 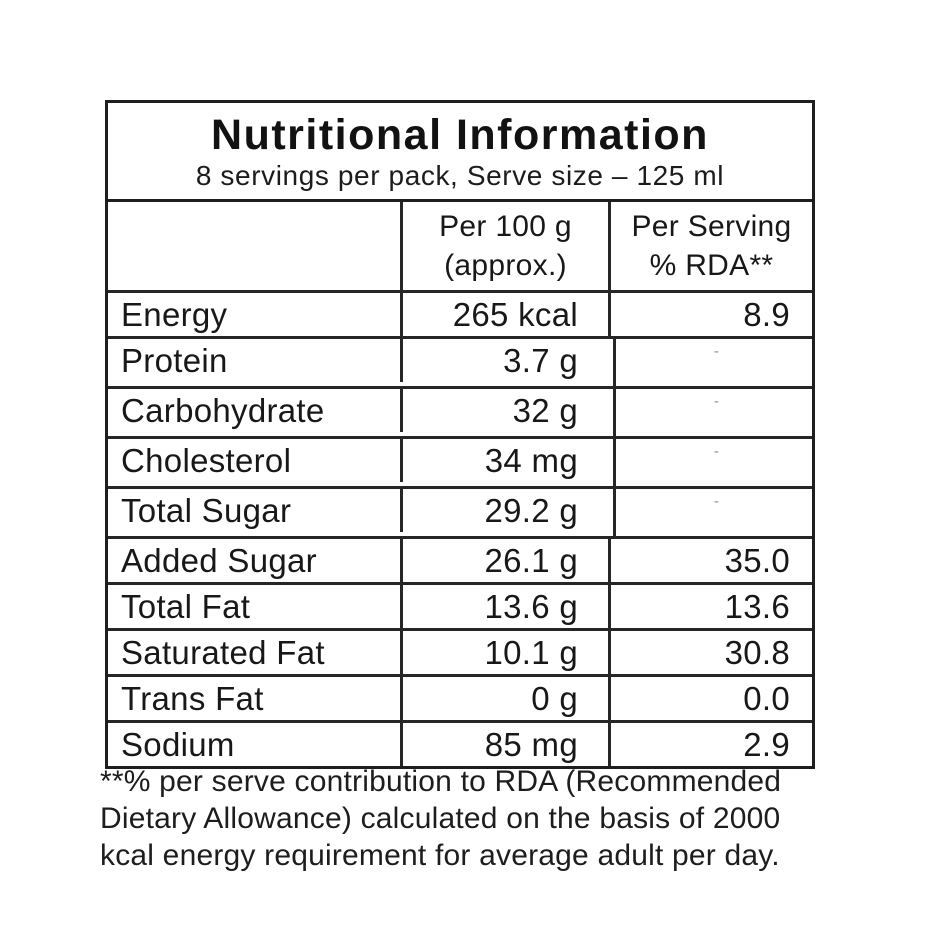 What do you see at coordinates (710, 561) in the screenshot?
I see `row-rda-value: 35.0` at bounding box center [710, 561].